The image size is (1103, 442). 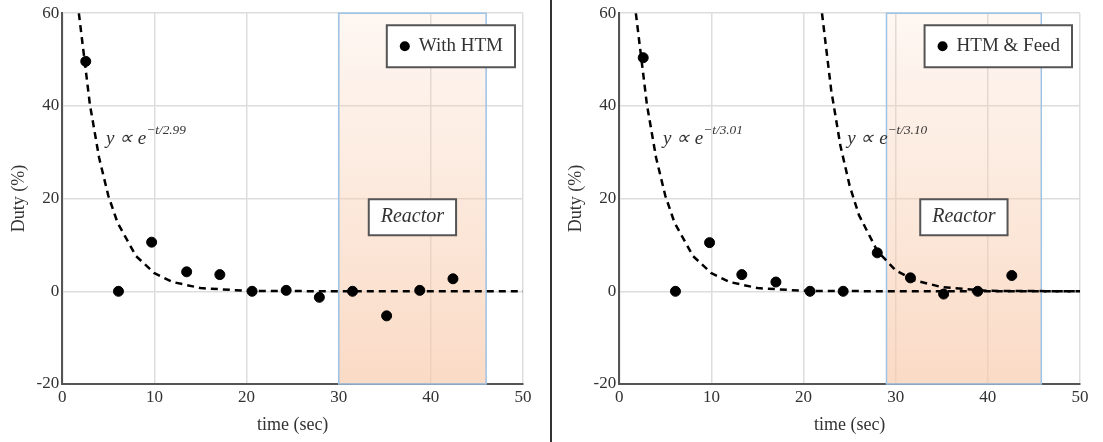 What do you see at coordinates (1008, 45) in the screenshot?
I see `legend-label: HTM & Feed` at bounding box center [1008, 45].